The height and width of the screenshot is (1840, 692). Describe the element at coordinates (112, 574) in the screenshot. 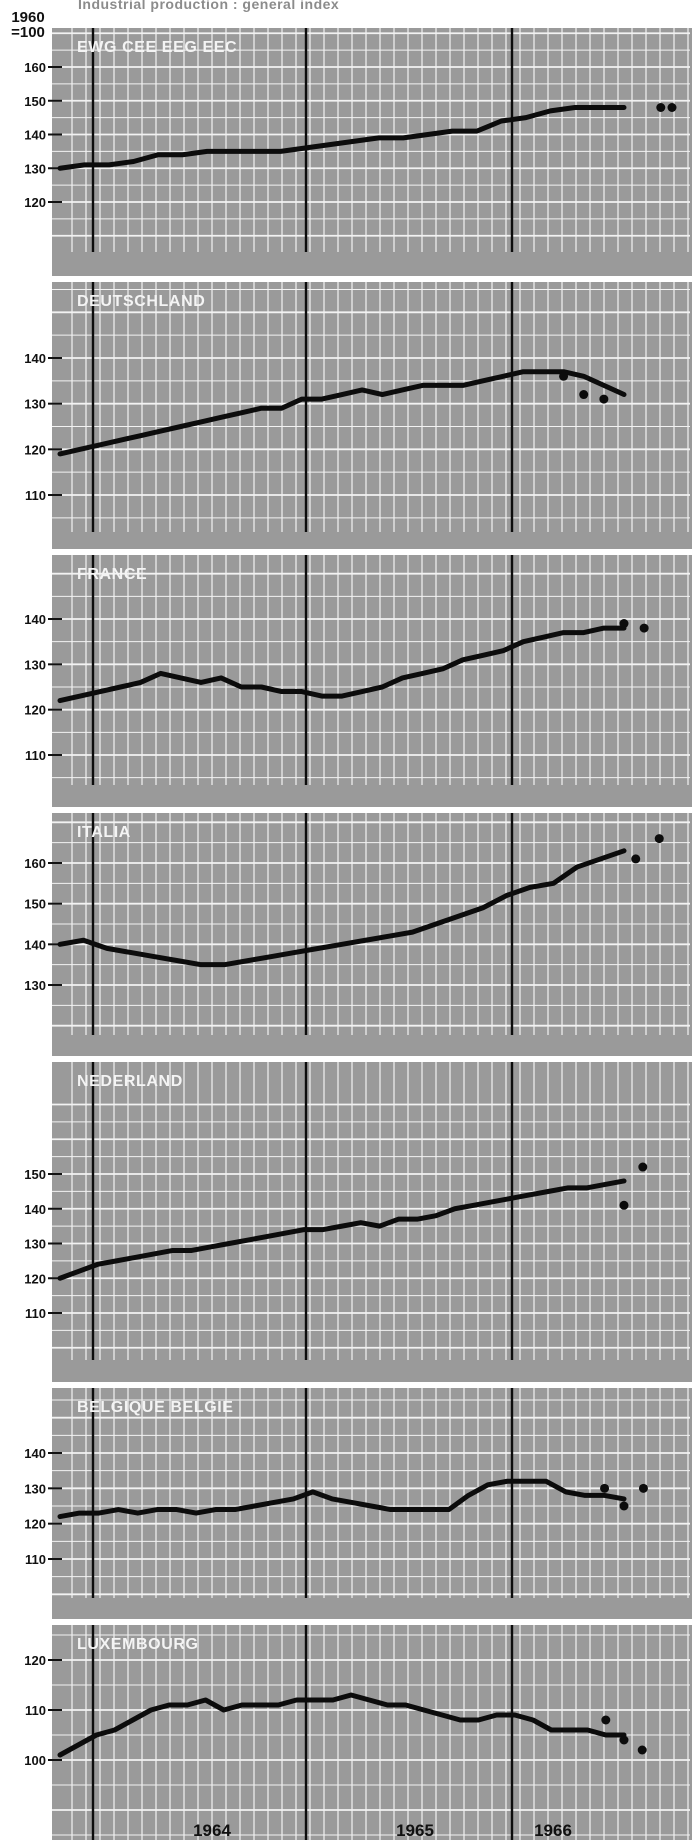

I see `panel-label: FRANCE` at that location.